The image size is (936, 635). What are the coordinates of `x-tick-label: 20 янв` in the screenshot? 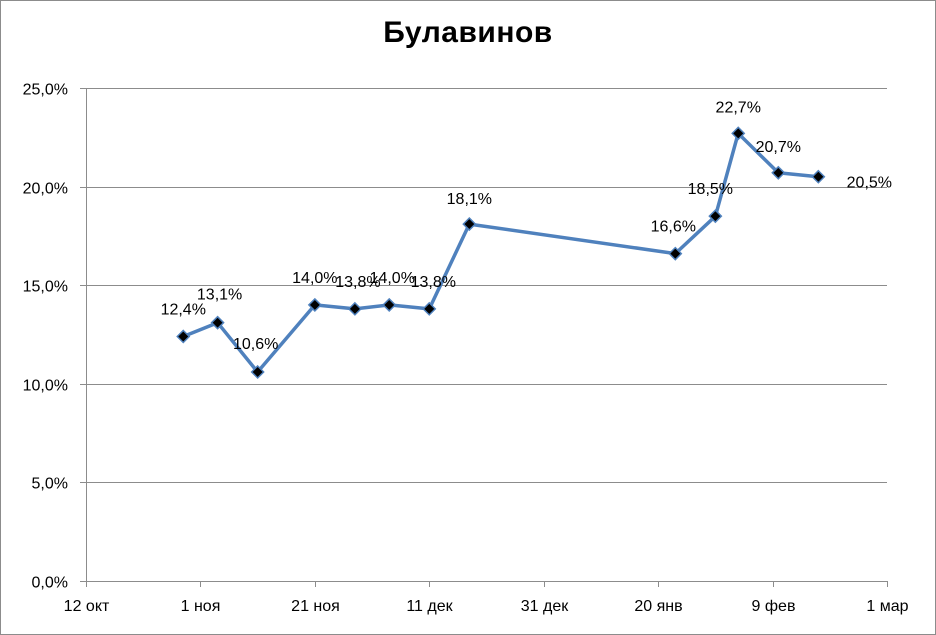 It's located at (658, 606).